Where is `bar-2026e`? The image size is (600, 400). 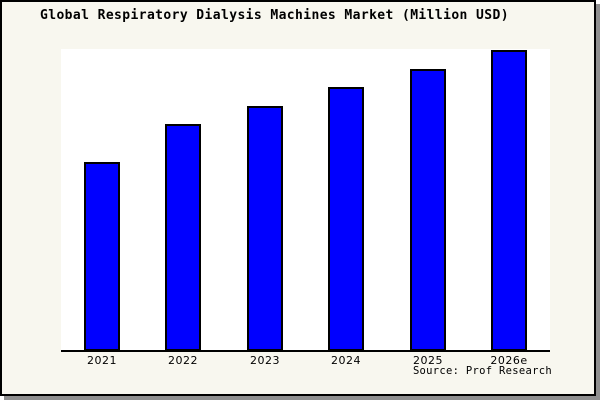 bar-2026e is located at coordinates (509, 200).